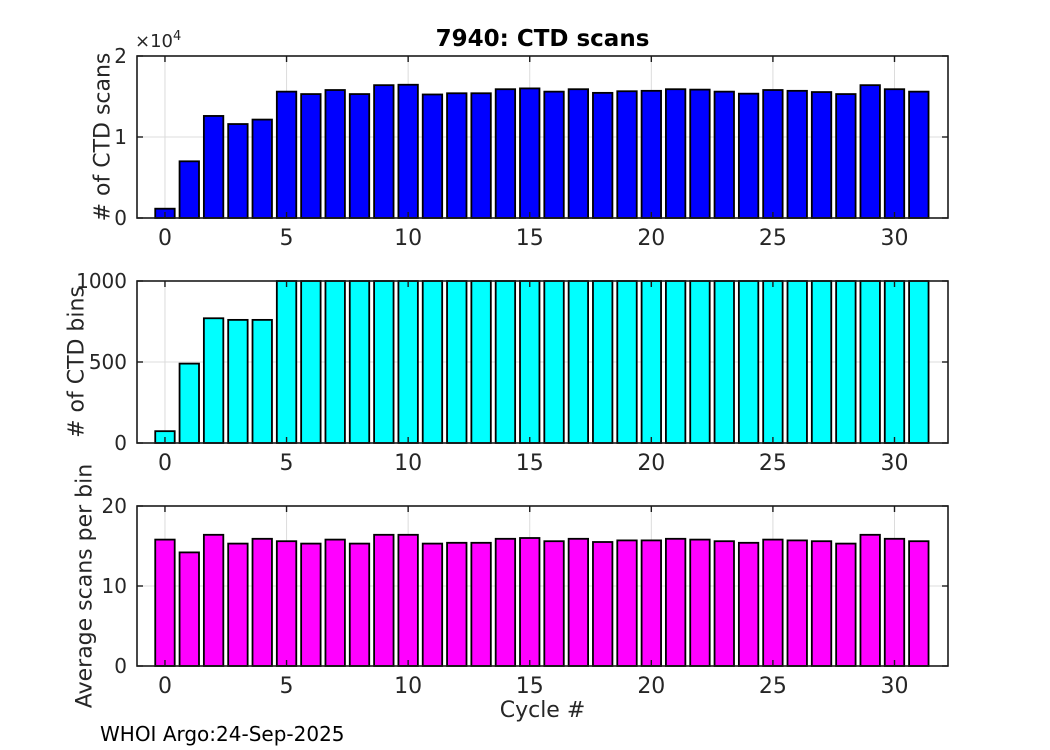 The height and width of the screenshot is (750, 1050). What do you see at coordinates (408, 686) in the screenshot?
I see `x-tick-label-avg-scans-per-bin: 10` at bounding box center [408, 686].